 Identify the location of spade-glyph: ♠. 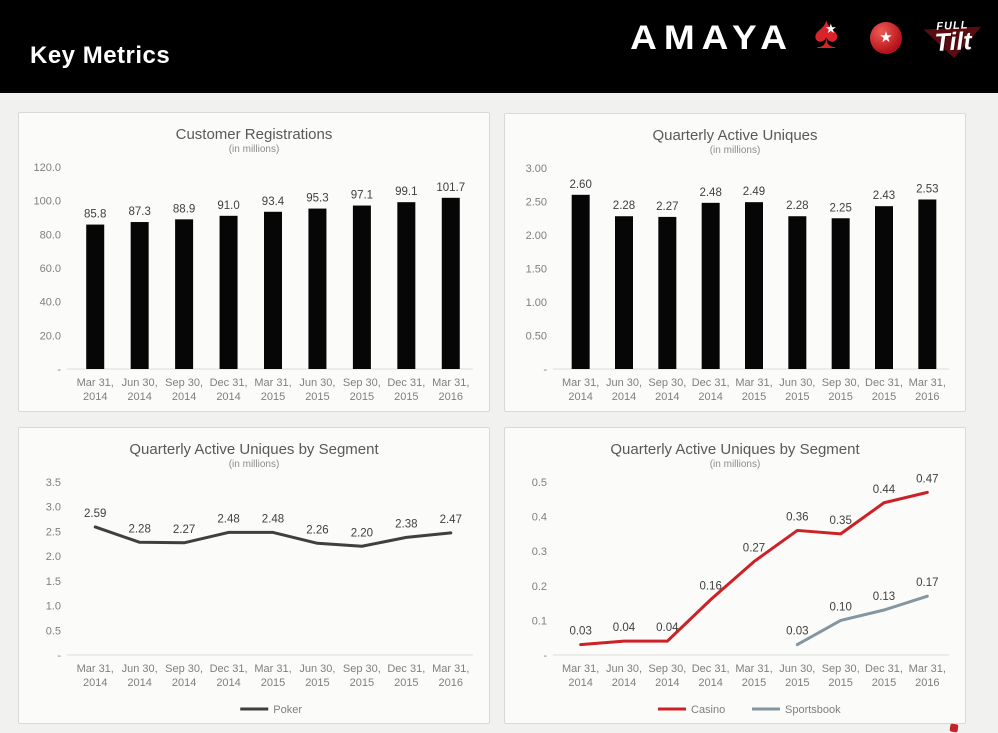
(826, 32).